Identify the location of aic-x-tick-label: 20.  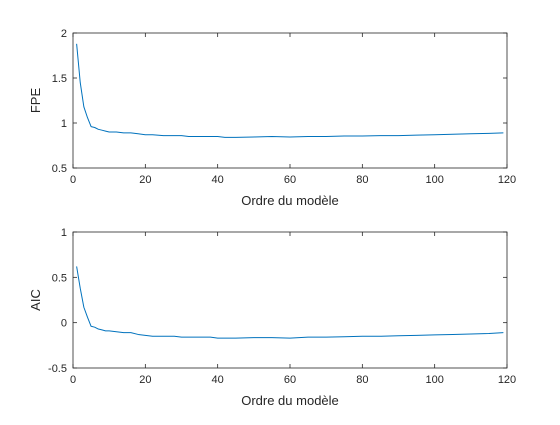
(145, 380).